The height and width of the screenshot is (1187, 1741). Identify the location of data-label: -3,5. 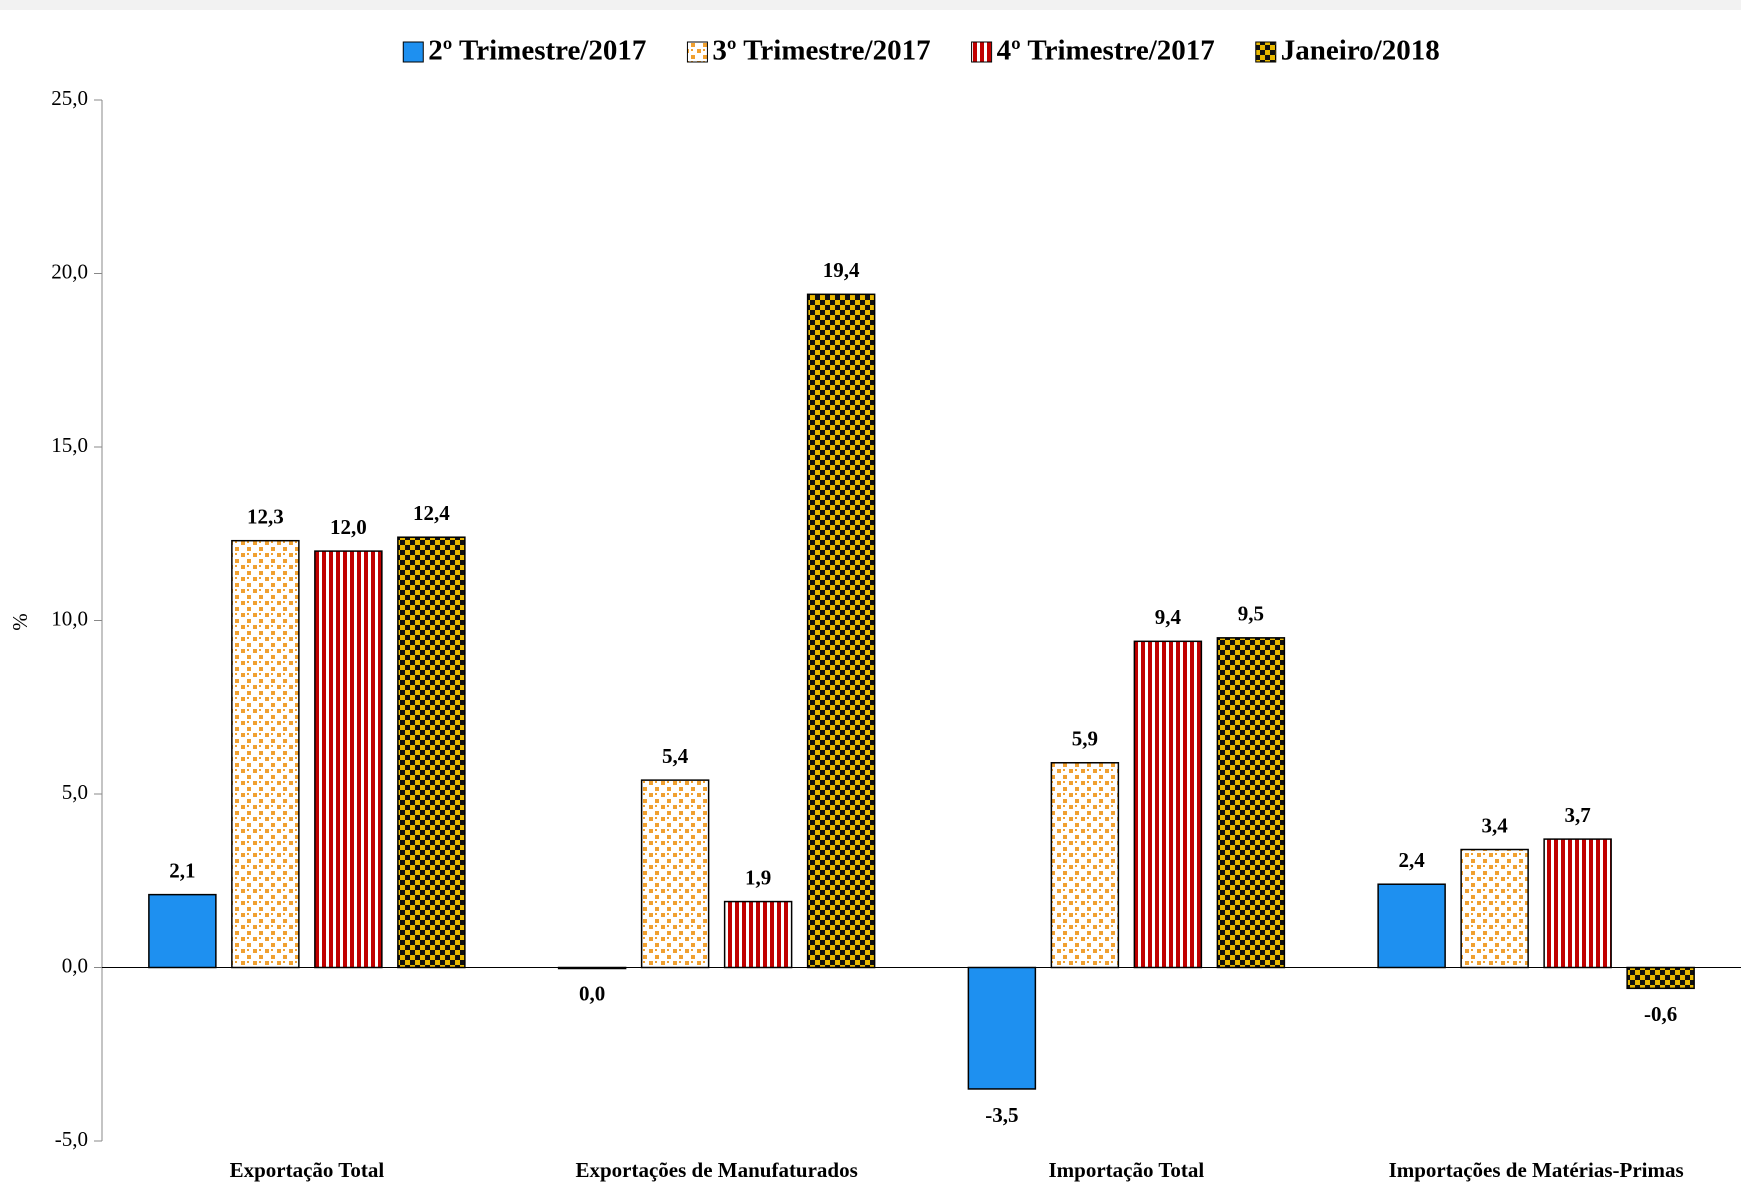
(1001, 1115).